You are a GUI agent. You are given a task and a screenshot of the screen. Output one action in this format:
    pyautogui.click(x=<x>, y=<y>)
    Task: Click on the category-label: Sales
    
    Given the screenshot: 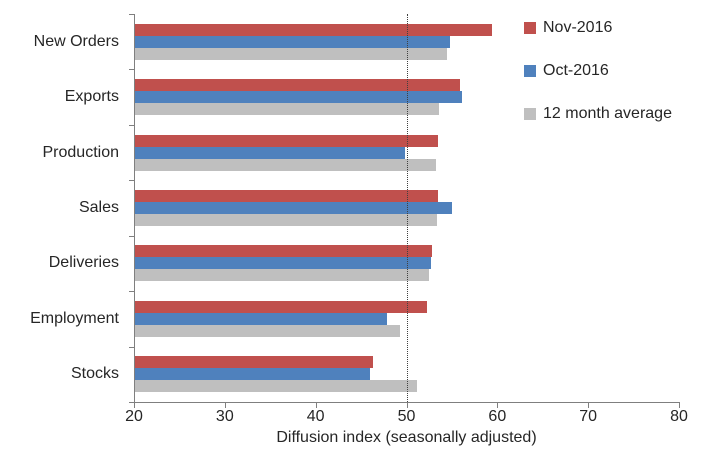 What is the action you would take?
    pyautogui.click(x=98, y=207)
    